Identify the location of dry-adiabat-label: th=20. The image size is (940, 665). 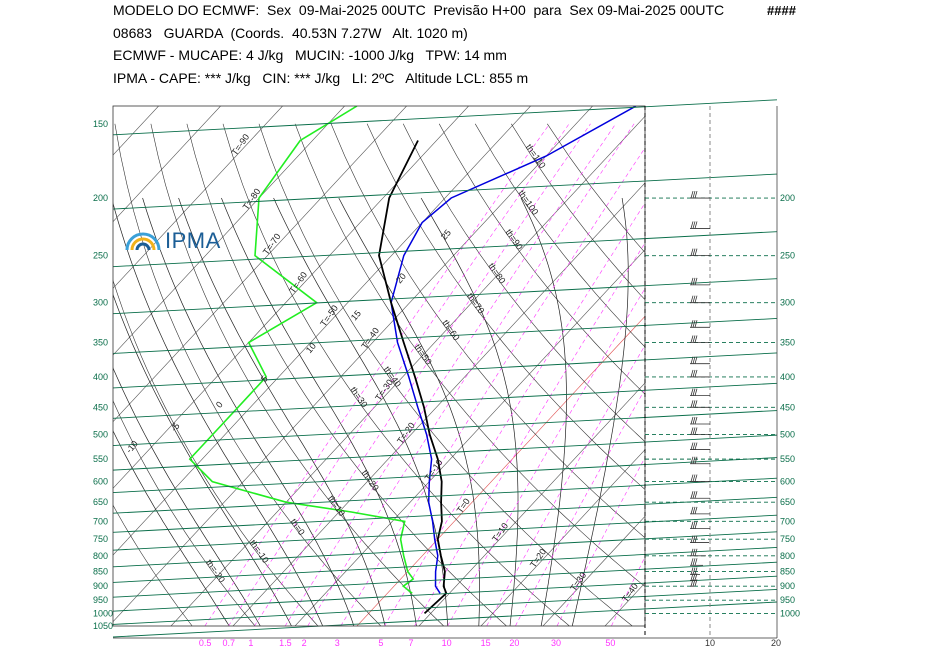
(370, 480).